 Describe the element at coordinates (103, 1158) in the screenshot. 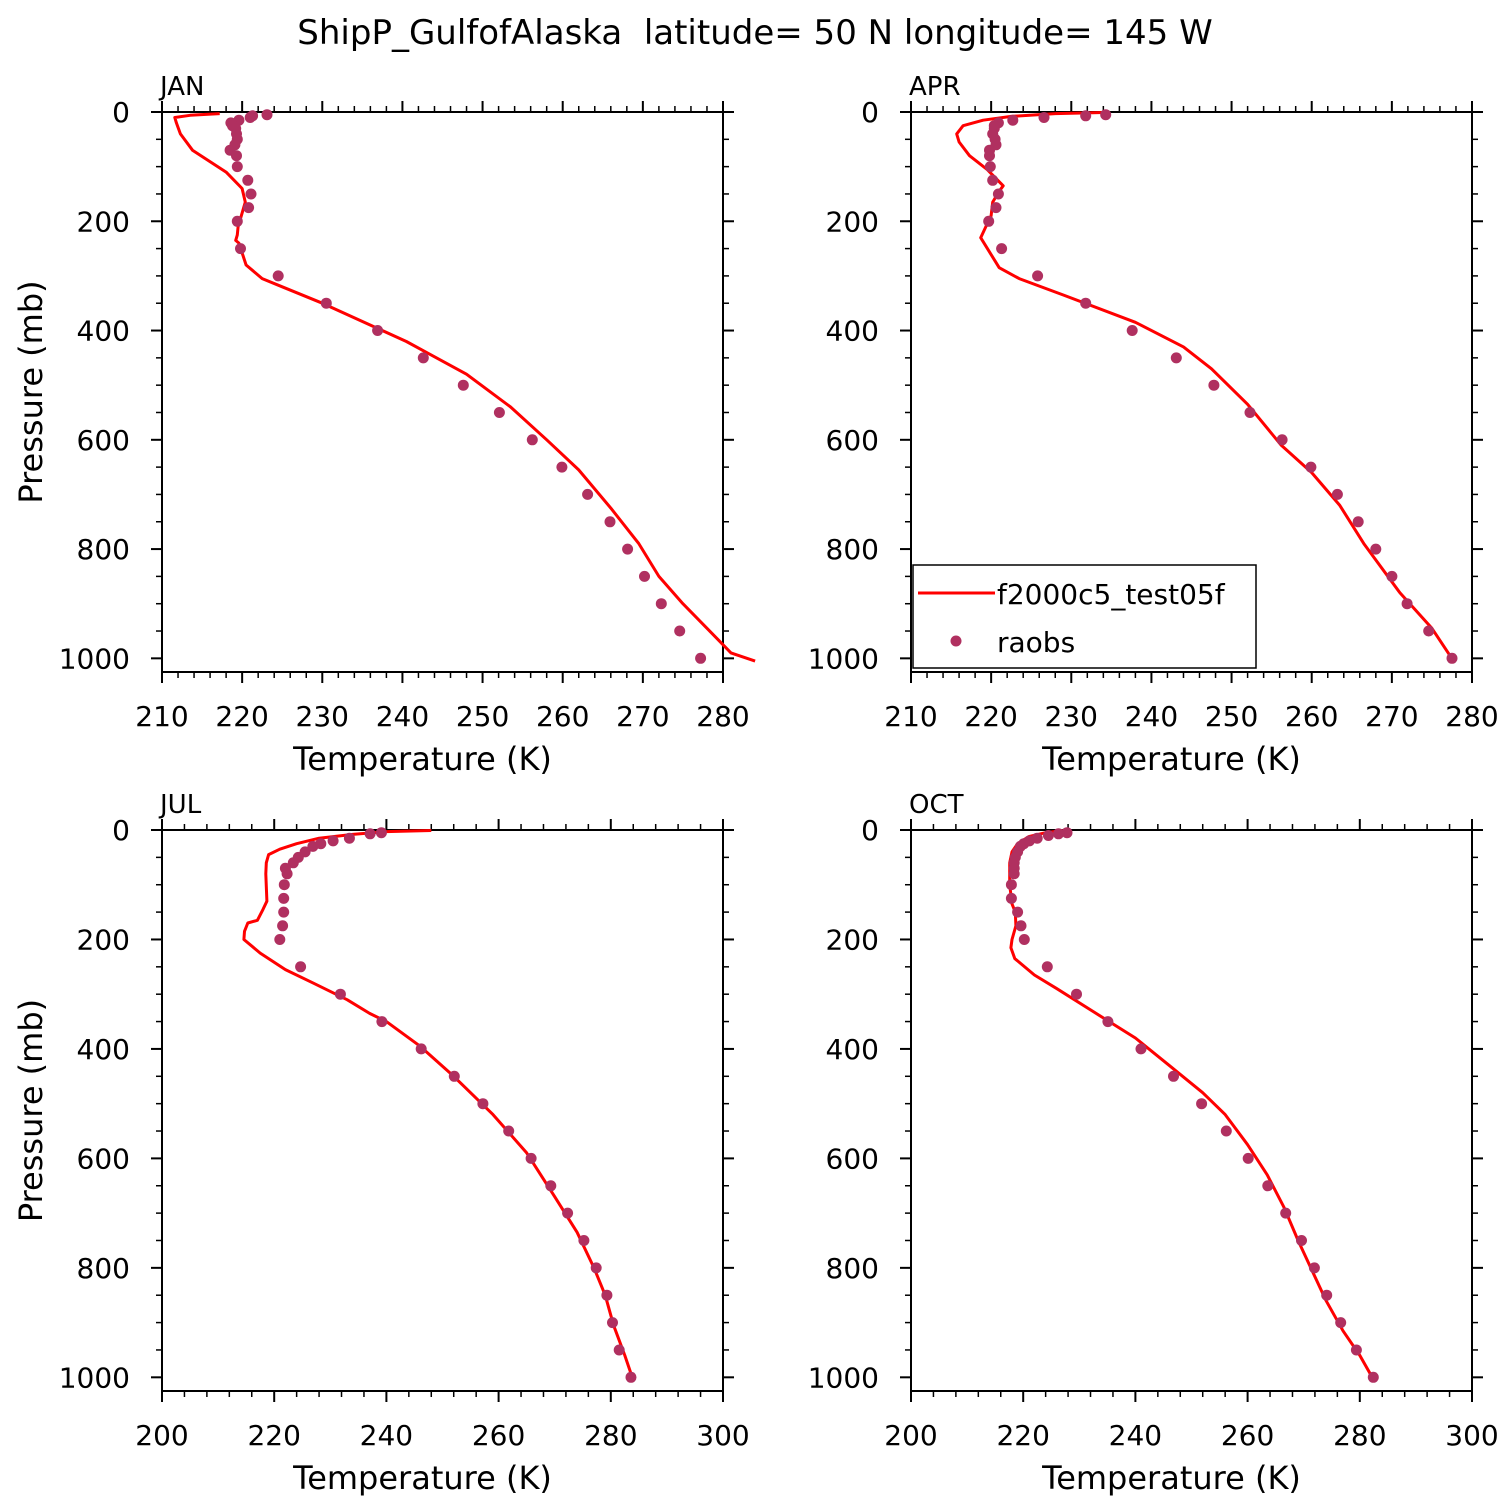

I see `y-tick-label: 600` at that location.